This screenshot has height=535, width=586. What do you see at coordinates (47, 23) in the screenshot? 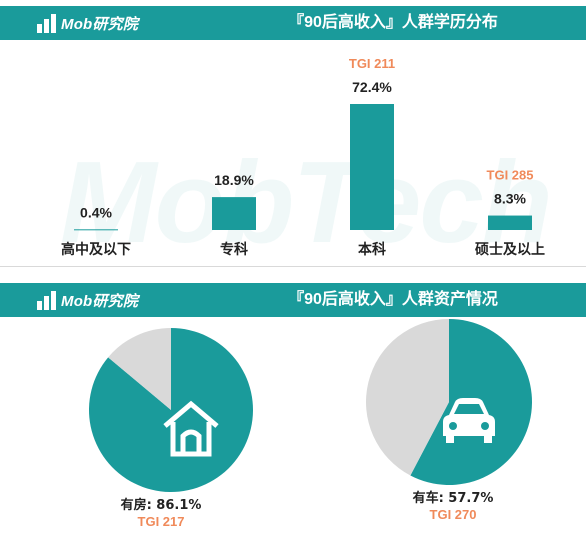
I see `mob-logo-icon` at bounding box center [47, 23].